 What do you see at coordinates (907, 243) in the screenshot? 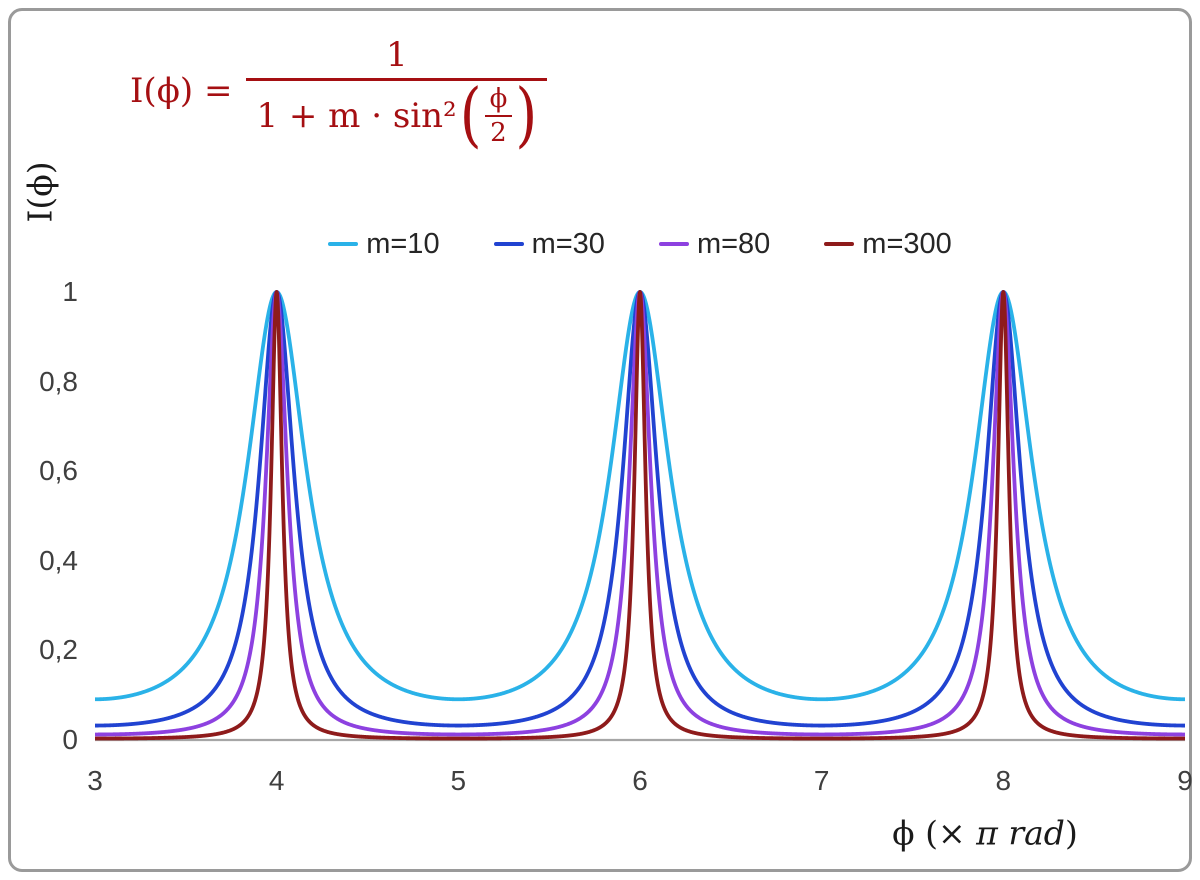
I see `legend-label: m=300` at bounding box center [907, 243].